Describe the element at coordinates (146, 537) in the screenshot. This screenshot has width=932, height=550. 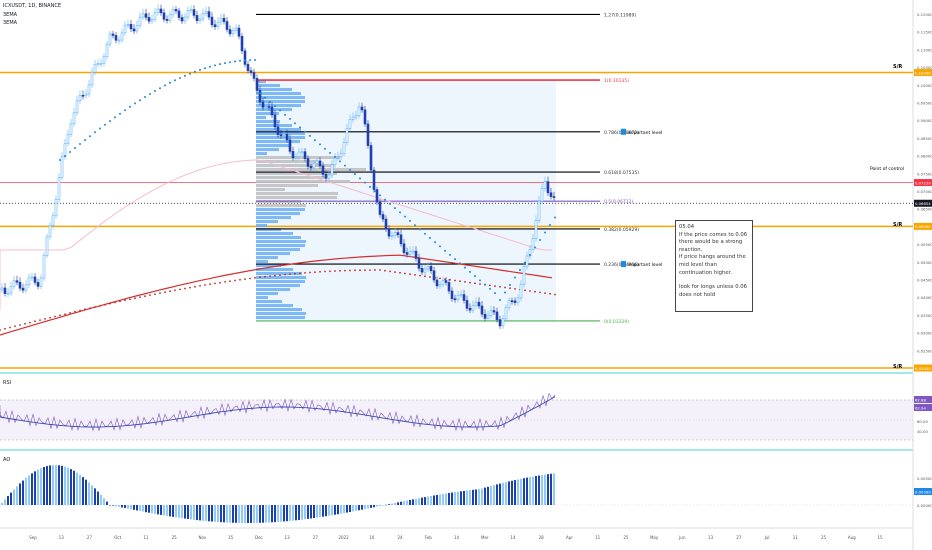
I see `x-axis-label: 11` at that location.